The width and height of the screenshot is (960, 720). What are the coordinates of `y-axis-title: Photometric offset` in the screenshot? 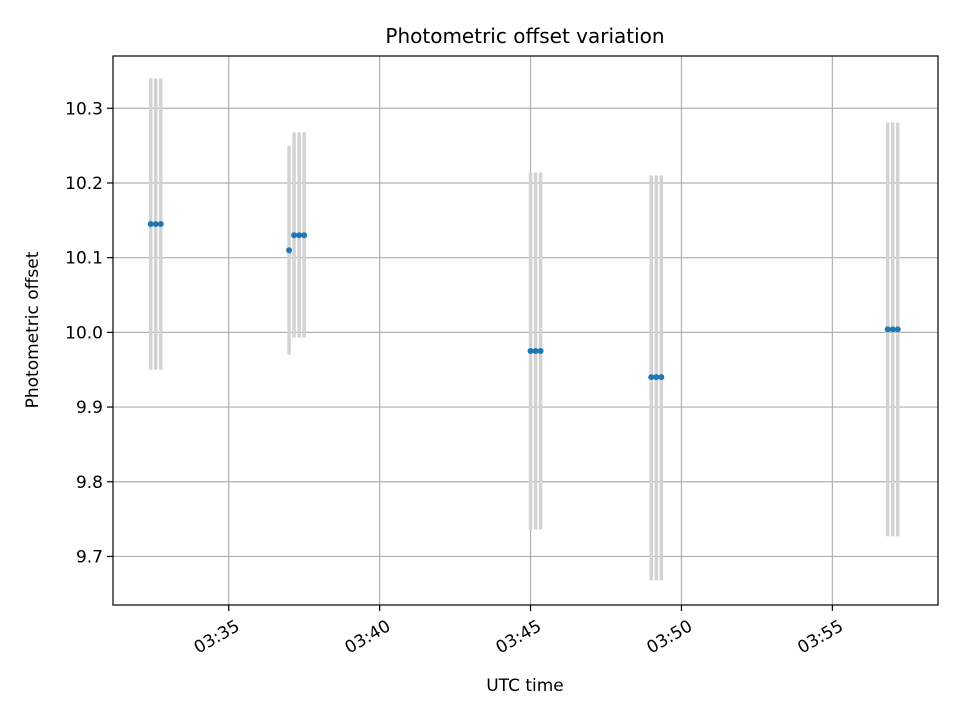 It's located at (33, 329).